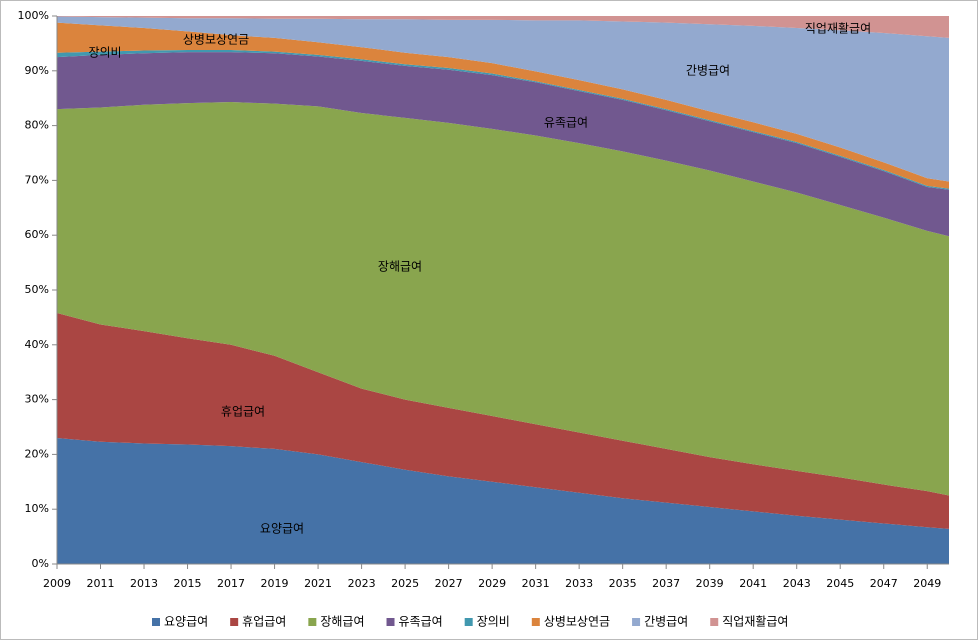 The height and width of the screenshot is (641, 979). Describe the element at coordinates (493, 622) in the screenshot. I see `legend-label: 장의비` at that location.